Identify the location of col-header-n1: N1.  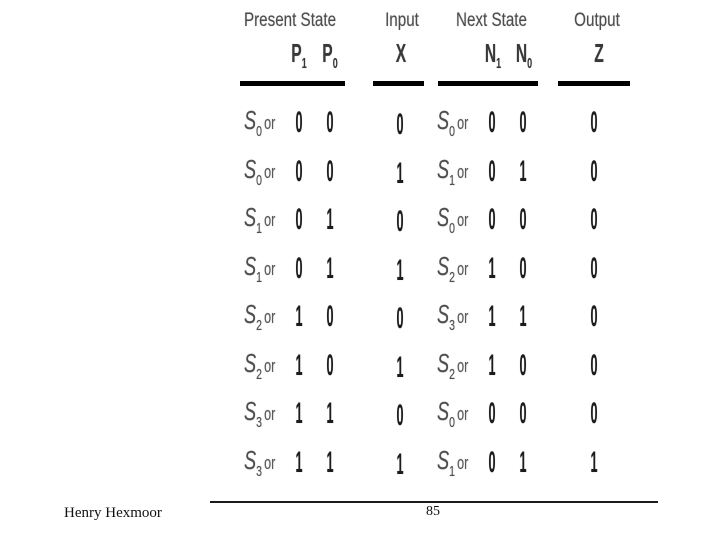
(493, 55).